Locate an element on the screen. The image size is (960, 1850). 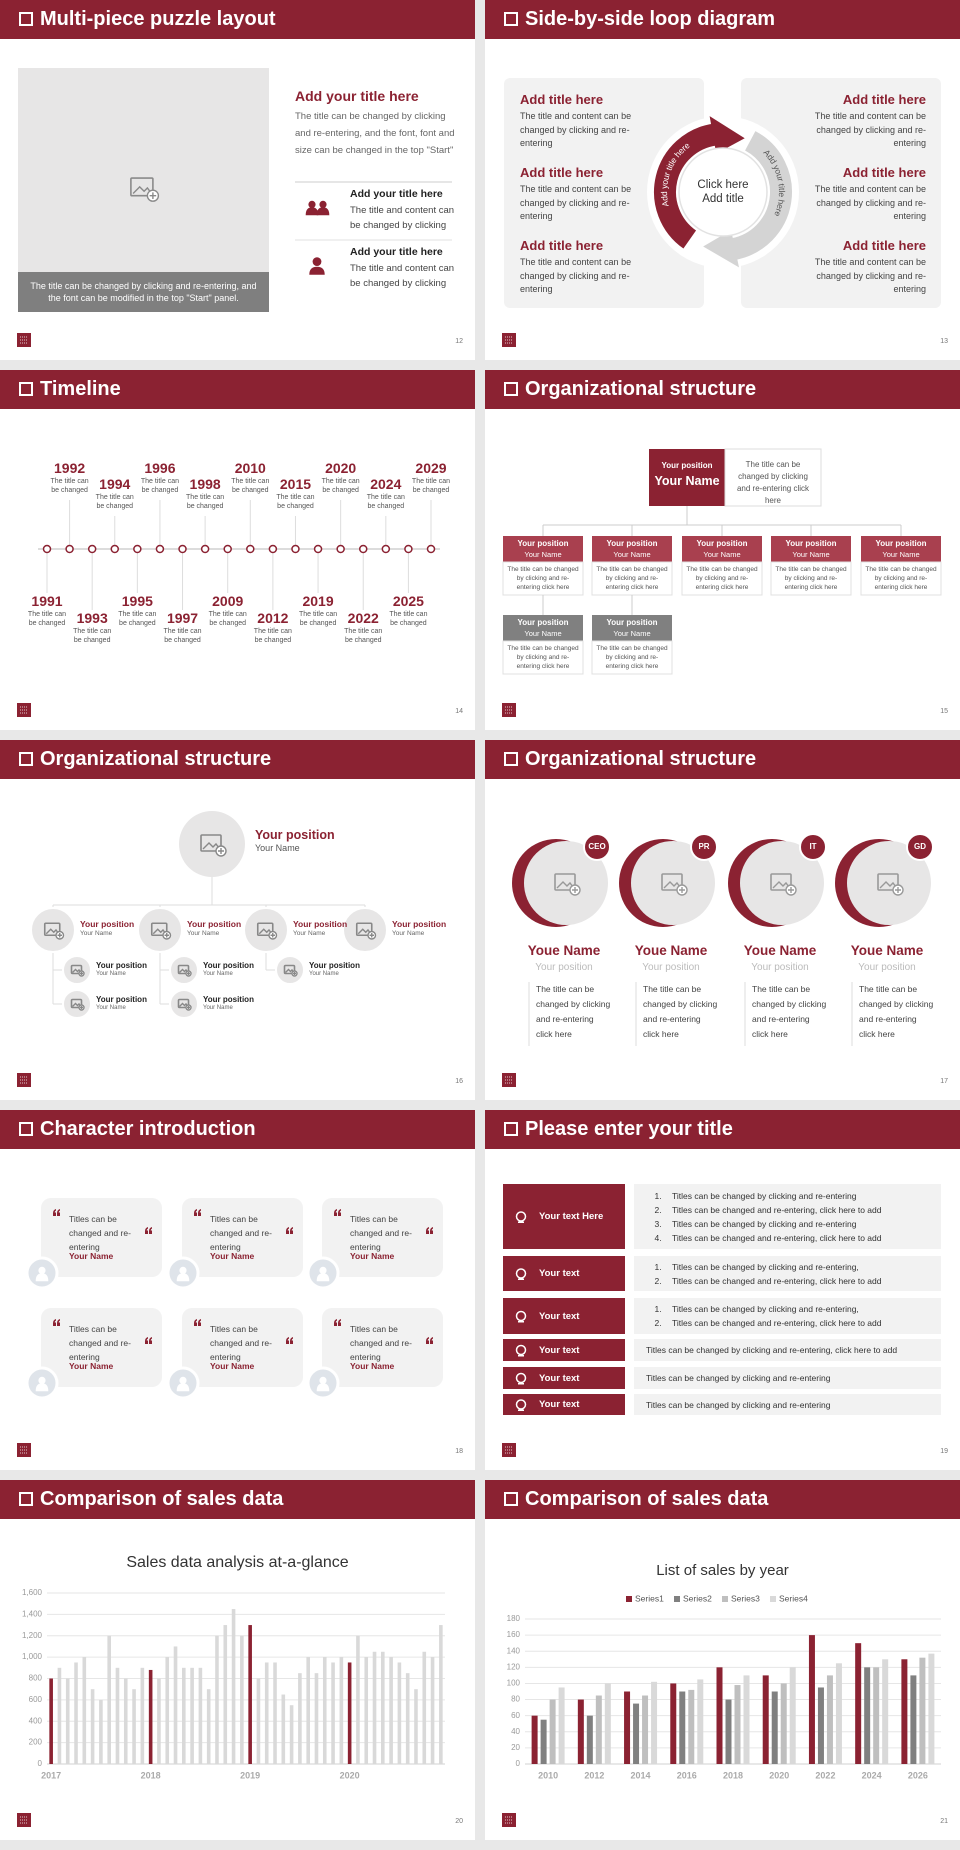
badge-label: PR is located at coordinates (703, 846).